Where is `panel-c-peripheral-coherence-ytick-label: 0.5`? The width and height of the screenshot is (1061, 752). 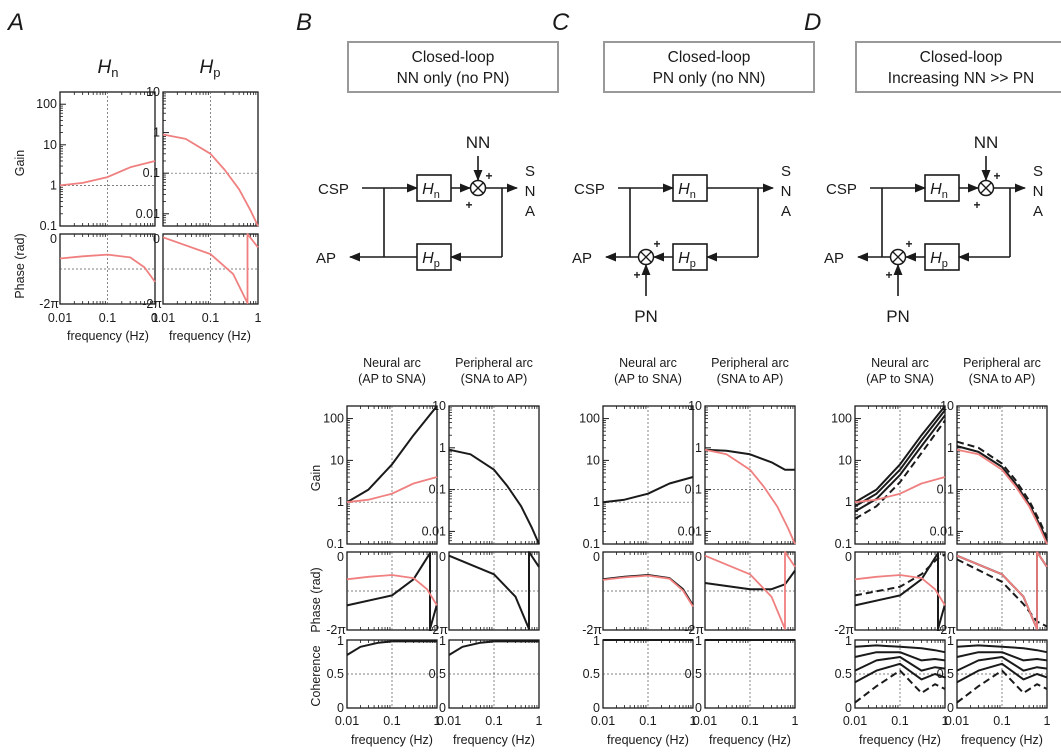
panel-c-peripheral-coherence-ytick-label: 0.5 is located at coordinates (693, 674).